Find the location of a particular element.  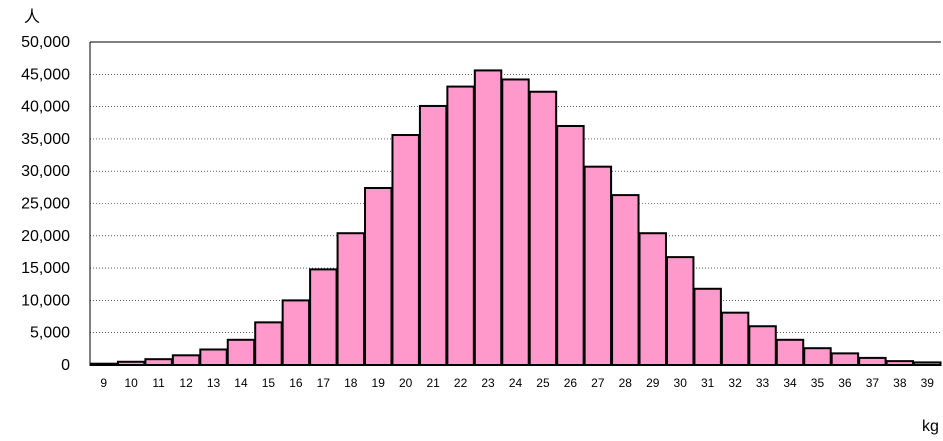

x-tick-label: 28 is located at coordinates (626, 383).